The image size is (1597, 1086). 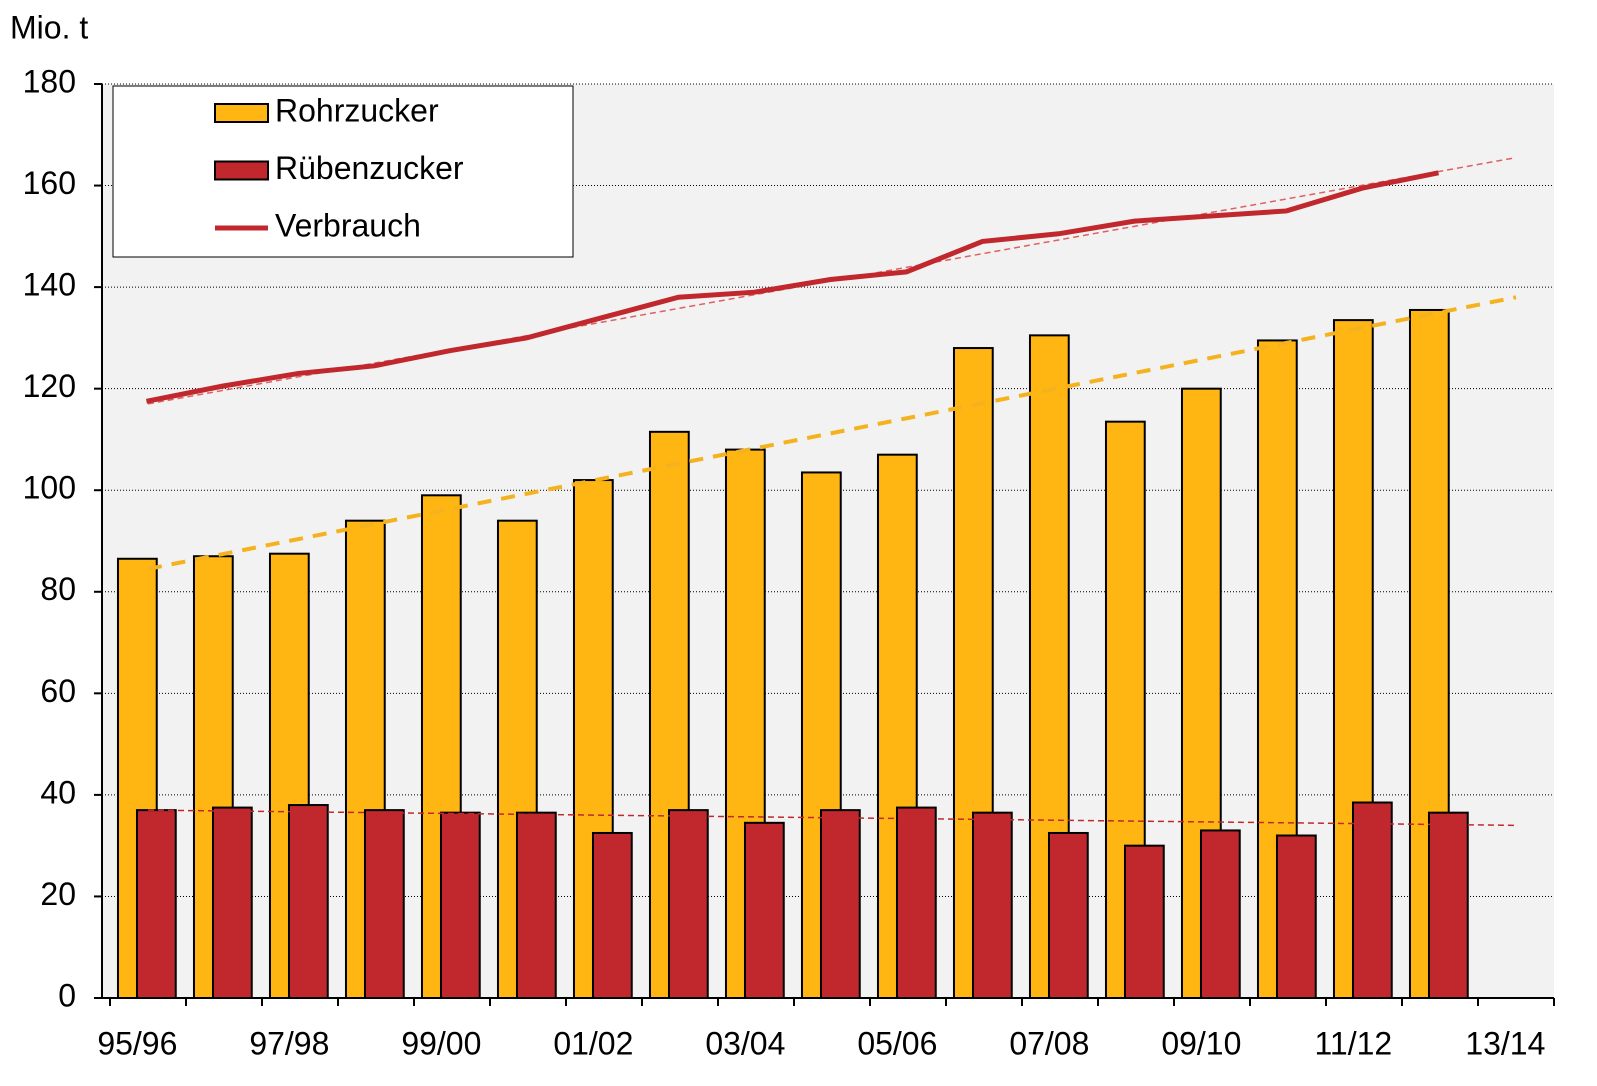 I want to click on y-tick-label: 120, so click(x=49, y=386).